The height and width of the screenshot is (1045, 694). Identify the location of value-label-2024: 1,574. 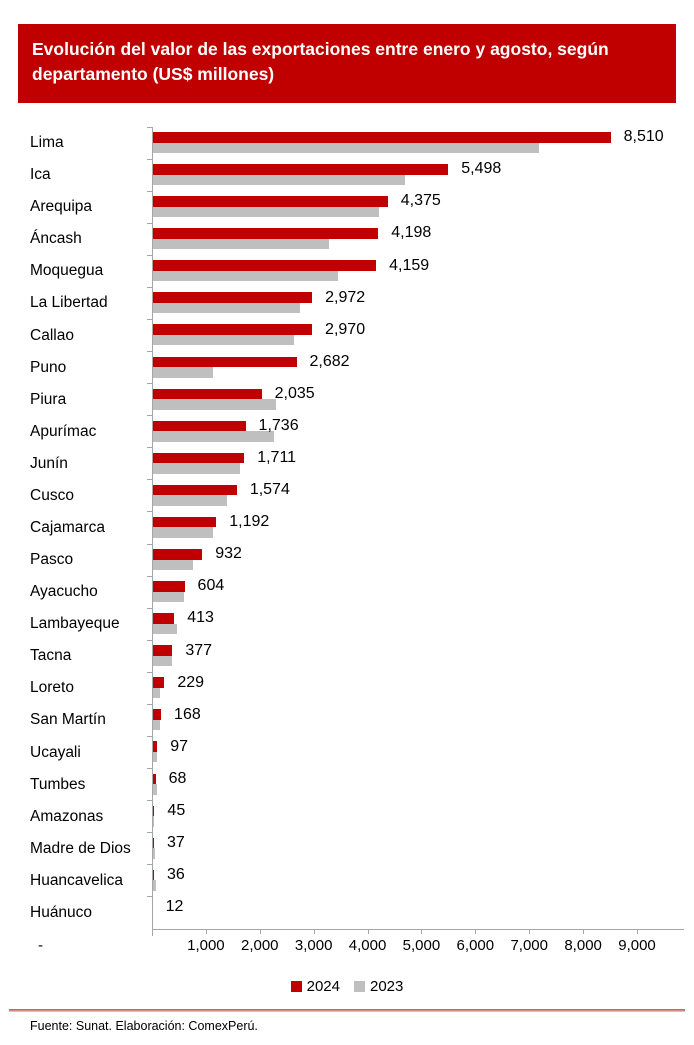
(269, 490).